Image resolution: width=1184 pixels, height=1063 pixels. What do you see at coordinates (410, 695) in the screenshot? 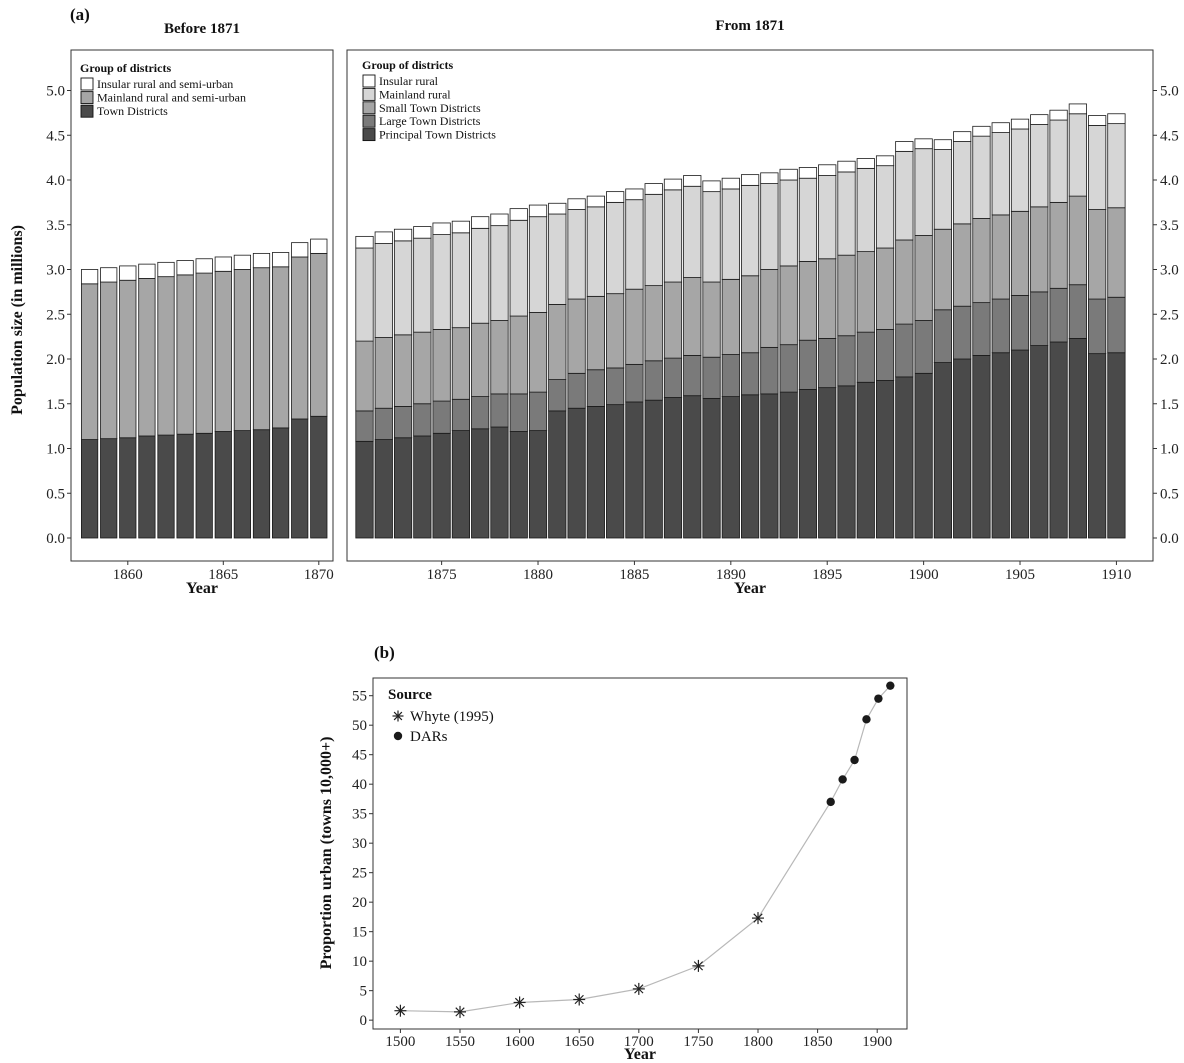
I see `legend-title-b: Source` at bounding box center [410, 695].